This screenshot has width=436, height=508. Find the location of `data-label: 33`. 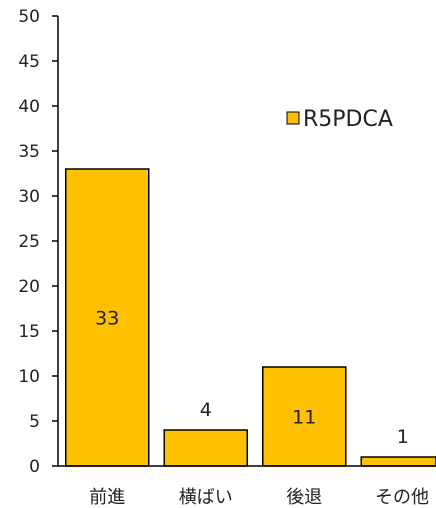

data-label: 33 is located at coordinates (107, 319).